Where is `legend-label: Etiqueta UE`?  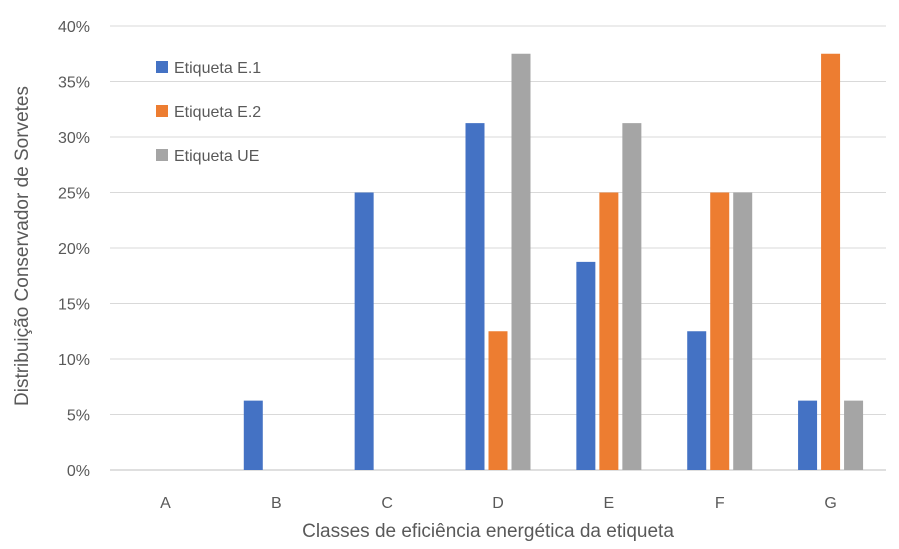
legend-label: Etiqueta UE is located at coordinates (216, 156).